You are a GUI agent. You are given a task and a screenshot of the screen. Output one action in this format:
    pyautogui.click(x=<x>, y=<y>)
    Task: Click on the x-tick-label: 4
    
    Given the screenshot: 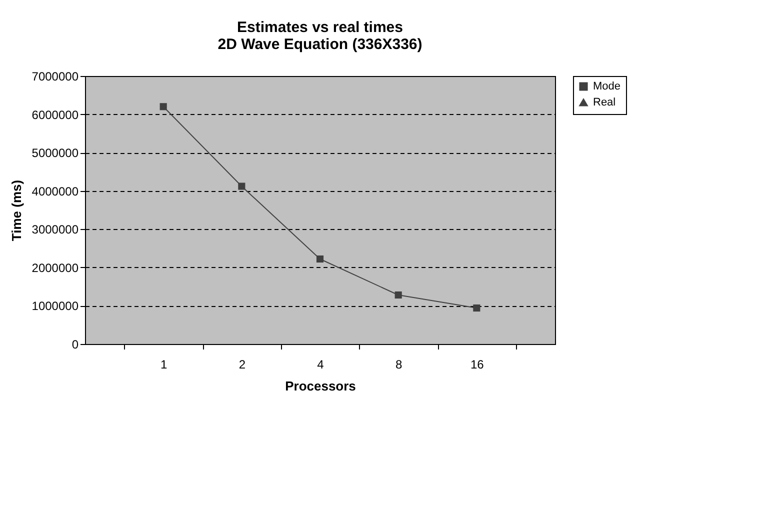 What is the action you would take?
    pyautogui.click(x=320, y=365)
    